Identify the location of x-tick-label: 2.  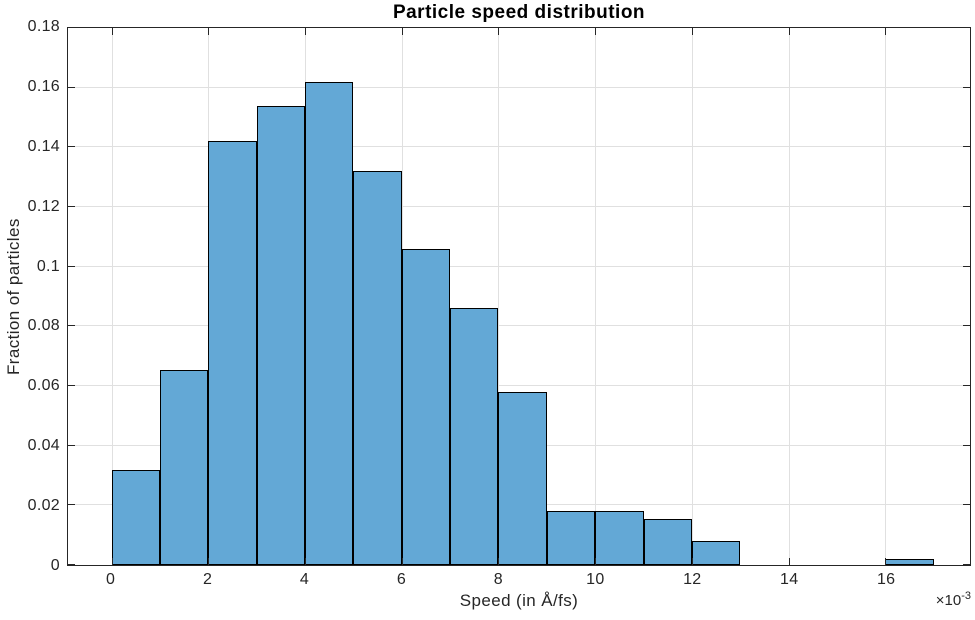
(207, 579).